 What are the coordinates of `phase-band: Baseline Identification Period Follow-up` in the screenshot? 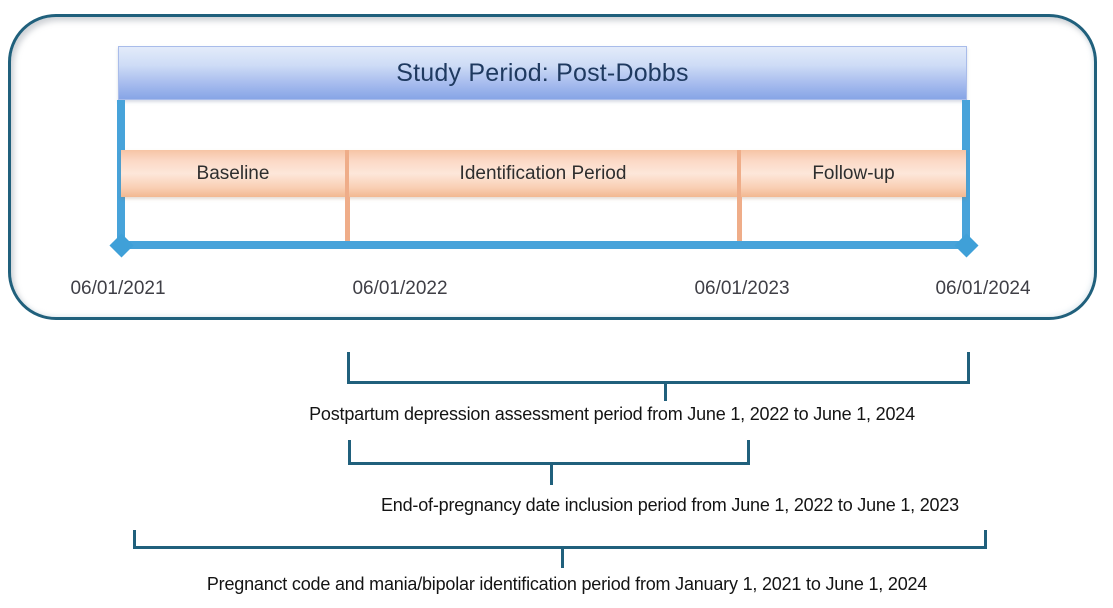 It's located at (543, 173).